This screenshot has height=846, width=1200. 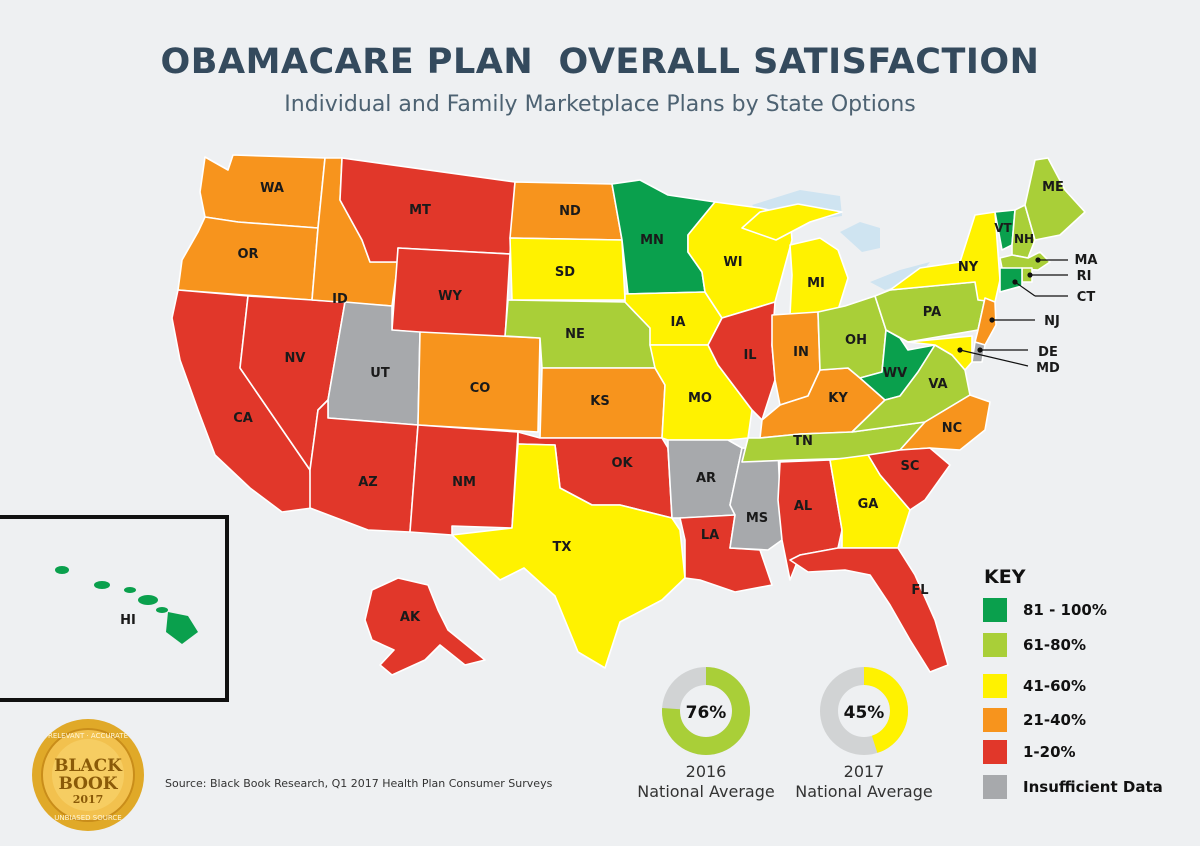 I want to click on label-UT: UT, so click(x=380, y=373).